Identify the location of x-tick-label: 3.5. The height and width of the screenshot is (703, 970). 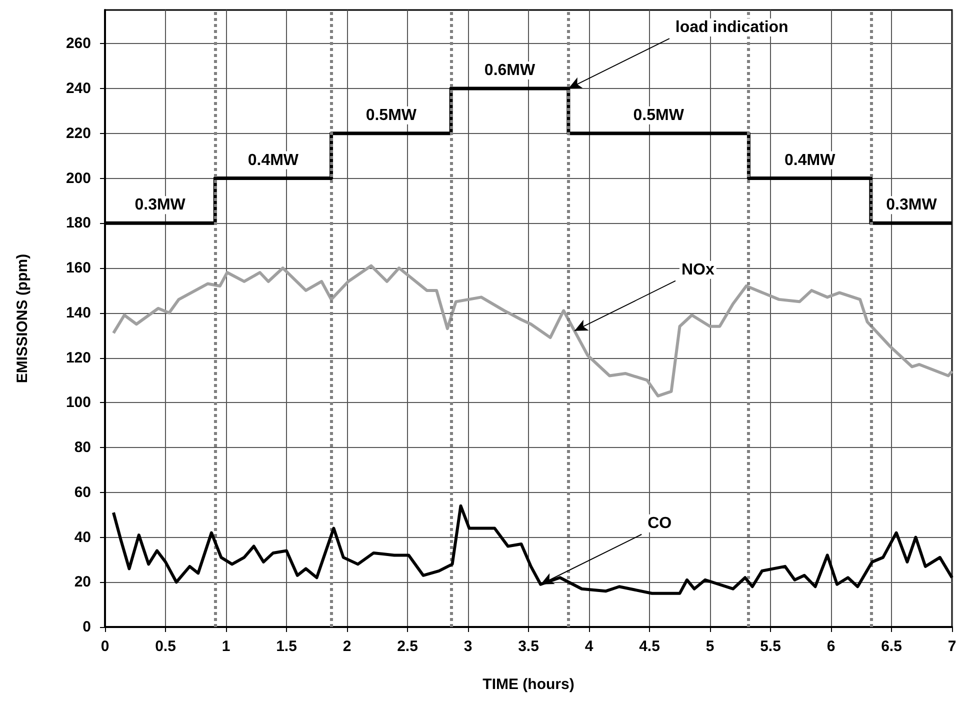
(528, 646).